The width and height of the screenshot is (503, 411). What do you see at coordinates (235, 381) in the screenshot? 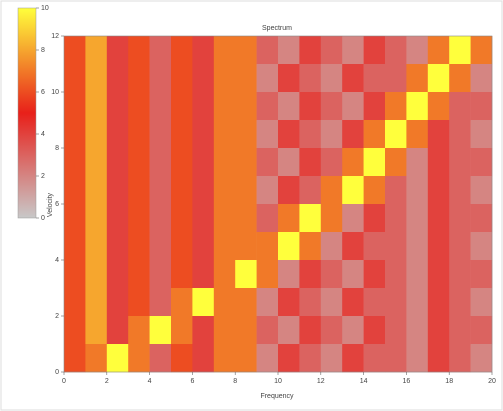
I see `x-tick-label: 8` at bounding box center [235, 381].